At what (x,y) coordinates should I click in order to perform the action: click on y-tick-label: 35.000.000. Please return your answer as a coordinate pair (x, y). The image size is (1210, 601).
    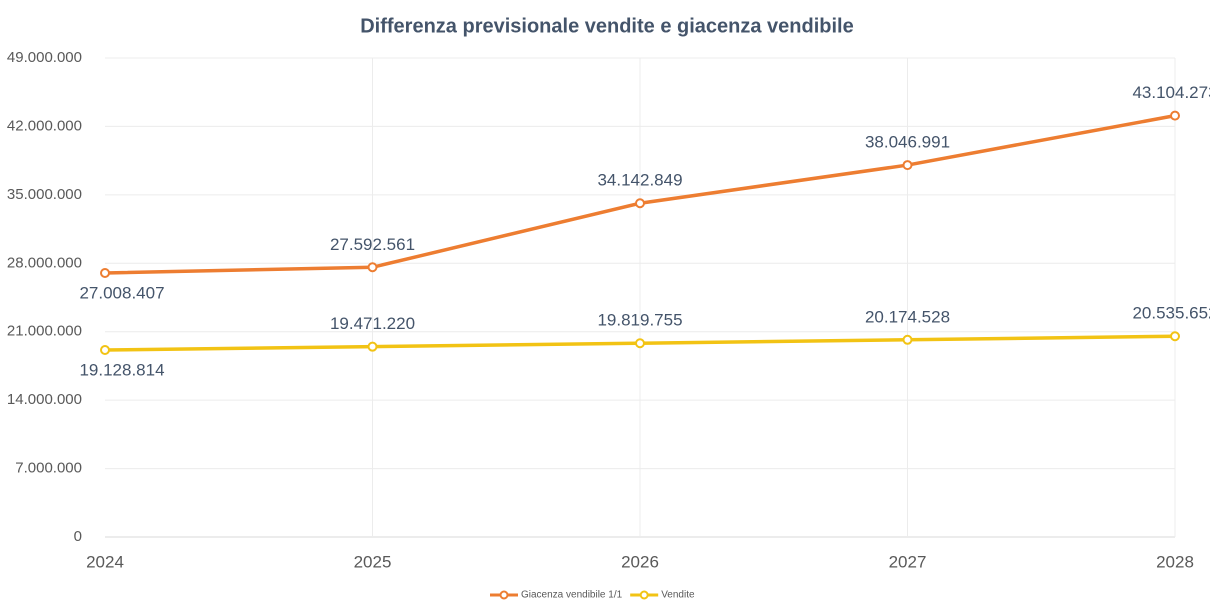
    Looking at the image, I should click on (44, 194).